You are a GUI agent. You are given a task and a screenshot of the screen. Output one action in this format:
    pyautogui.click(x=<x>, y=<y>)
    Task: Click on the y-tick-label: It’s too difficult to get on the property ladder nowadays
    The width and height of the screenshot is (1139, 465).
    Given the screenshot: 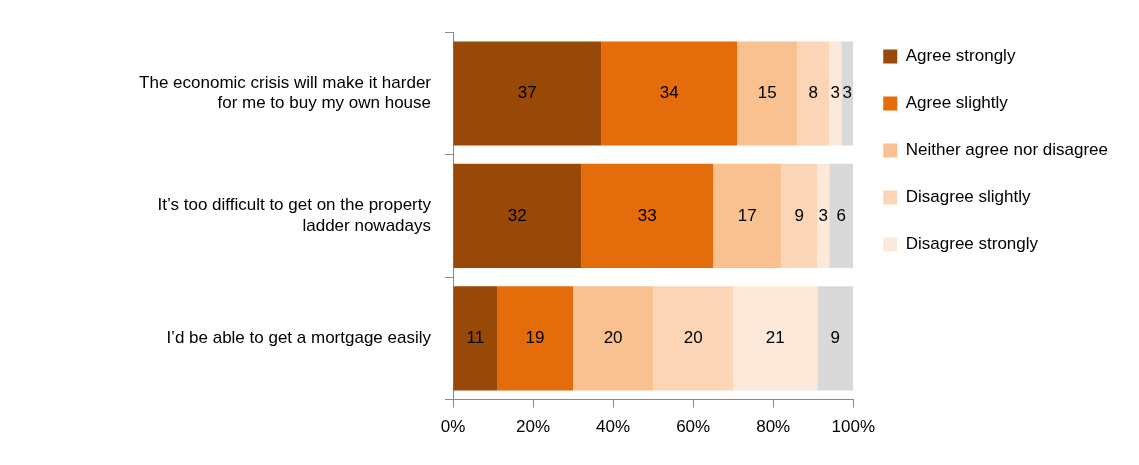 What is the action you would take?
    pyautogui.click(x=294, y=215)
    